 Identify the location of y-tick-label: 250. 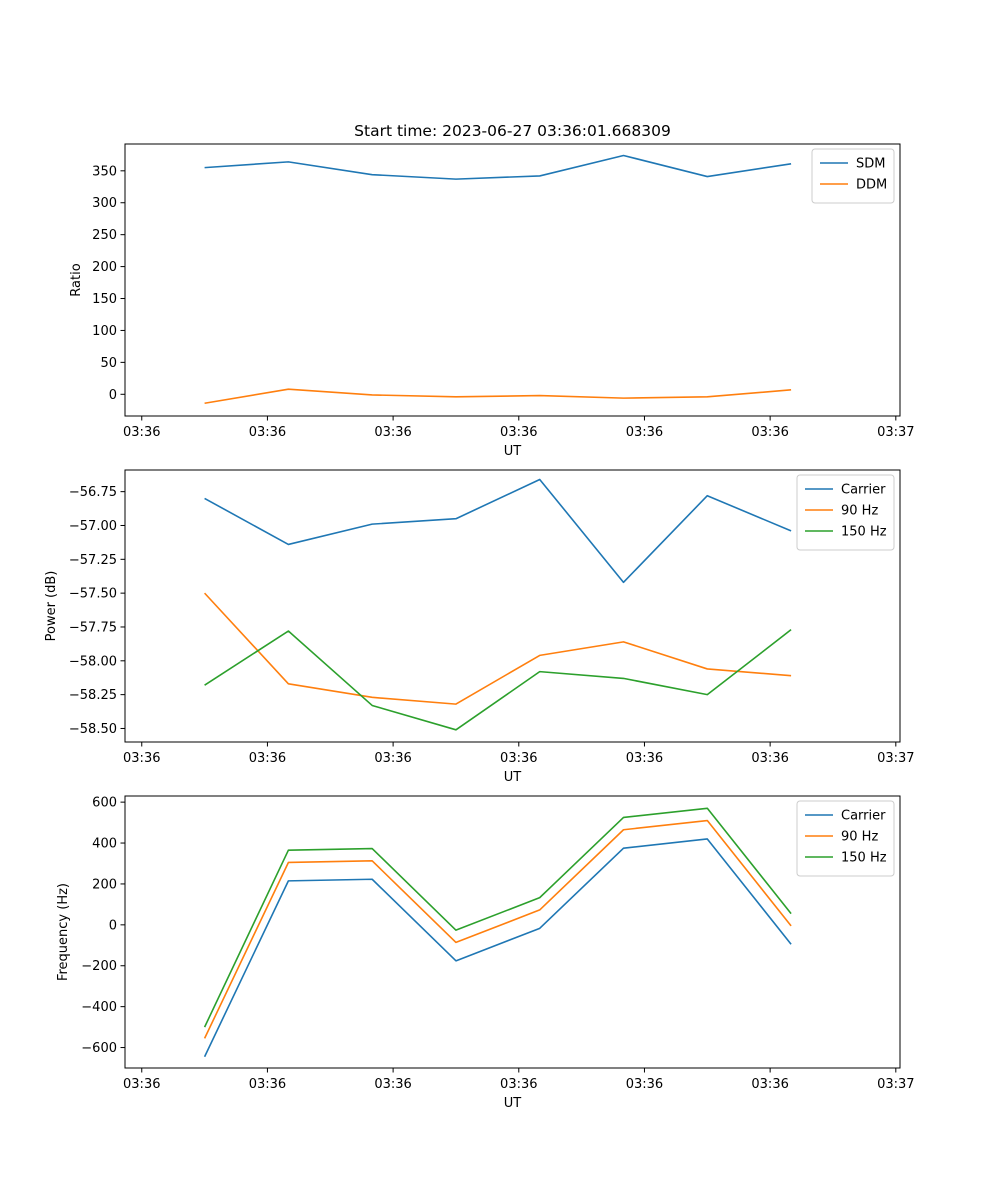
(104, 235).